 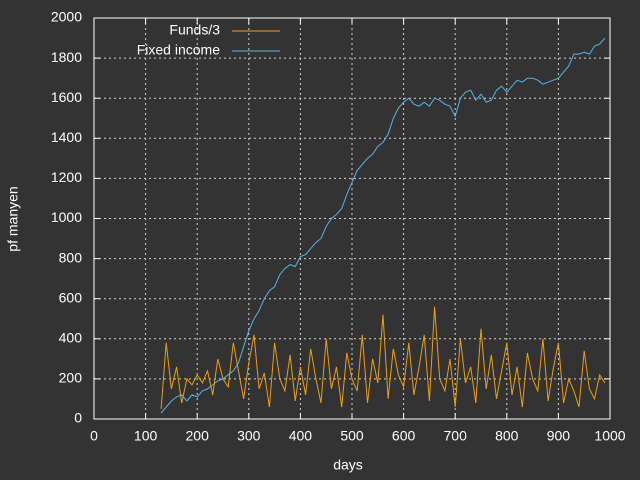 What do you see at coordinates (609, 436) in the screenshot?
I see `x-tick-label: 1000` at bounding box center [609, 436].